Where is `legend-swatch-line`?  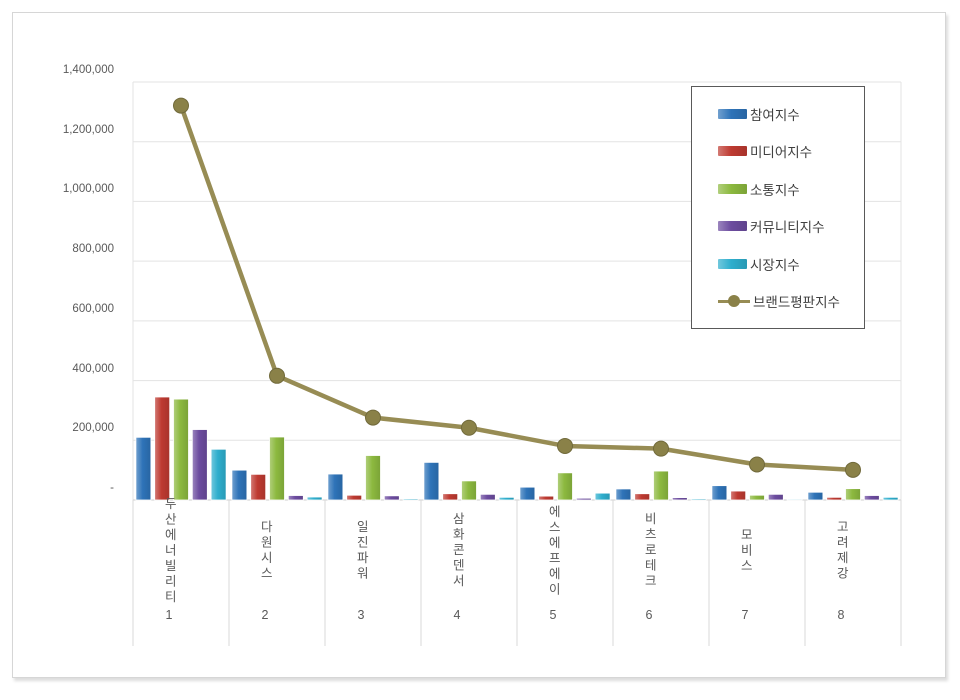 legend-swatch-line is located at coordinates (734, 301).